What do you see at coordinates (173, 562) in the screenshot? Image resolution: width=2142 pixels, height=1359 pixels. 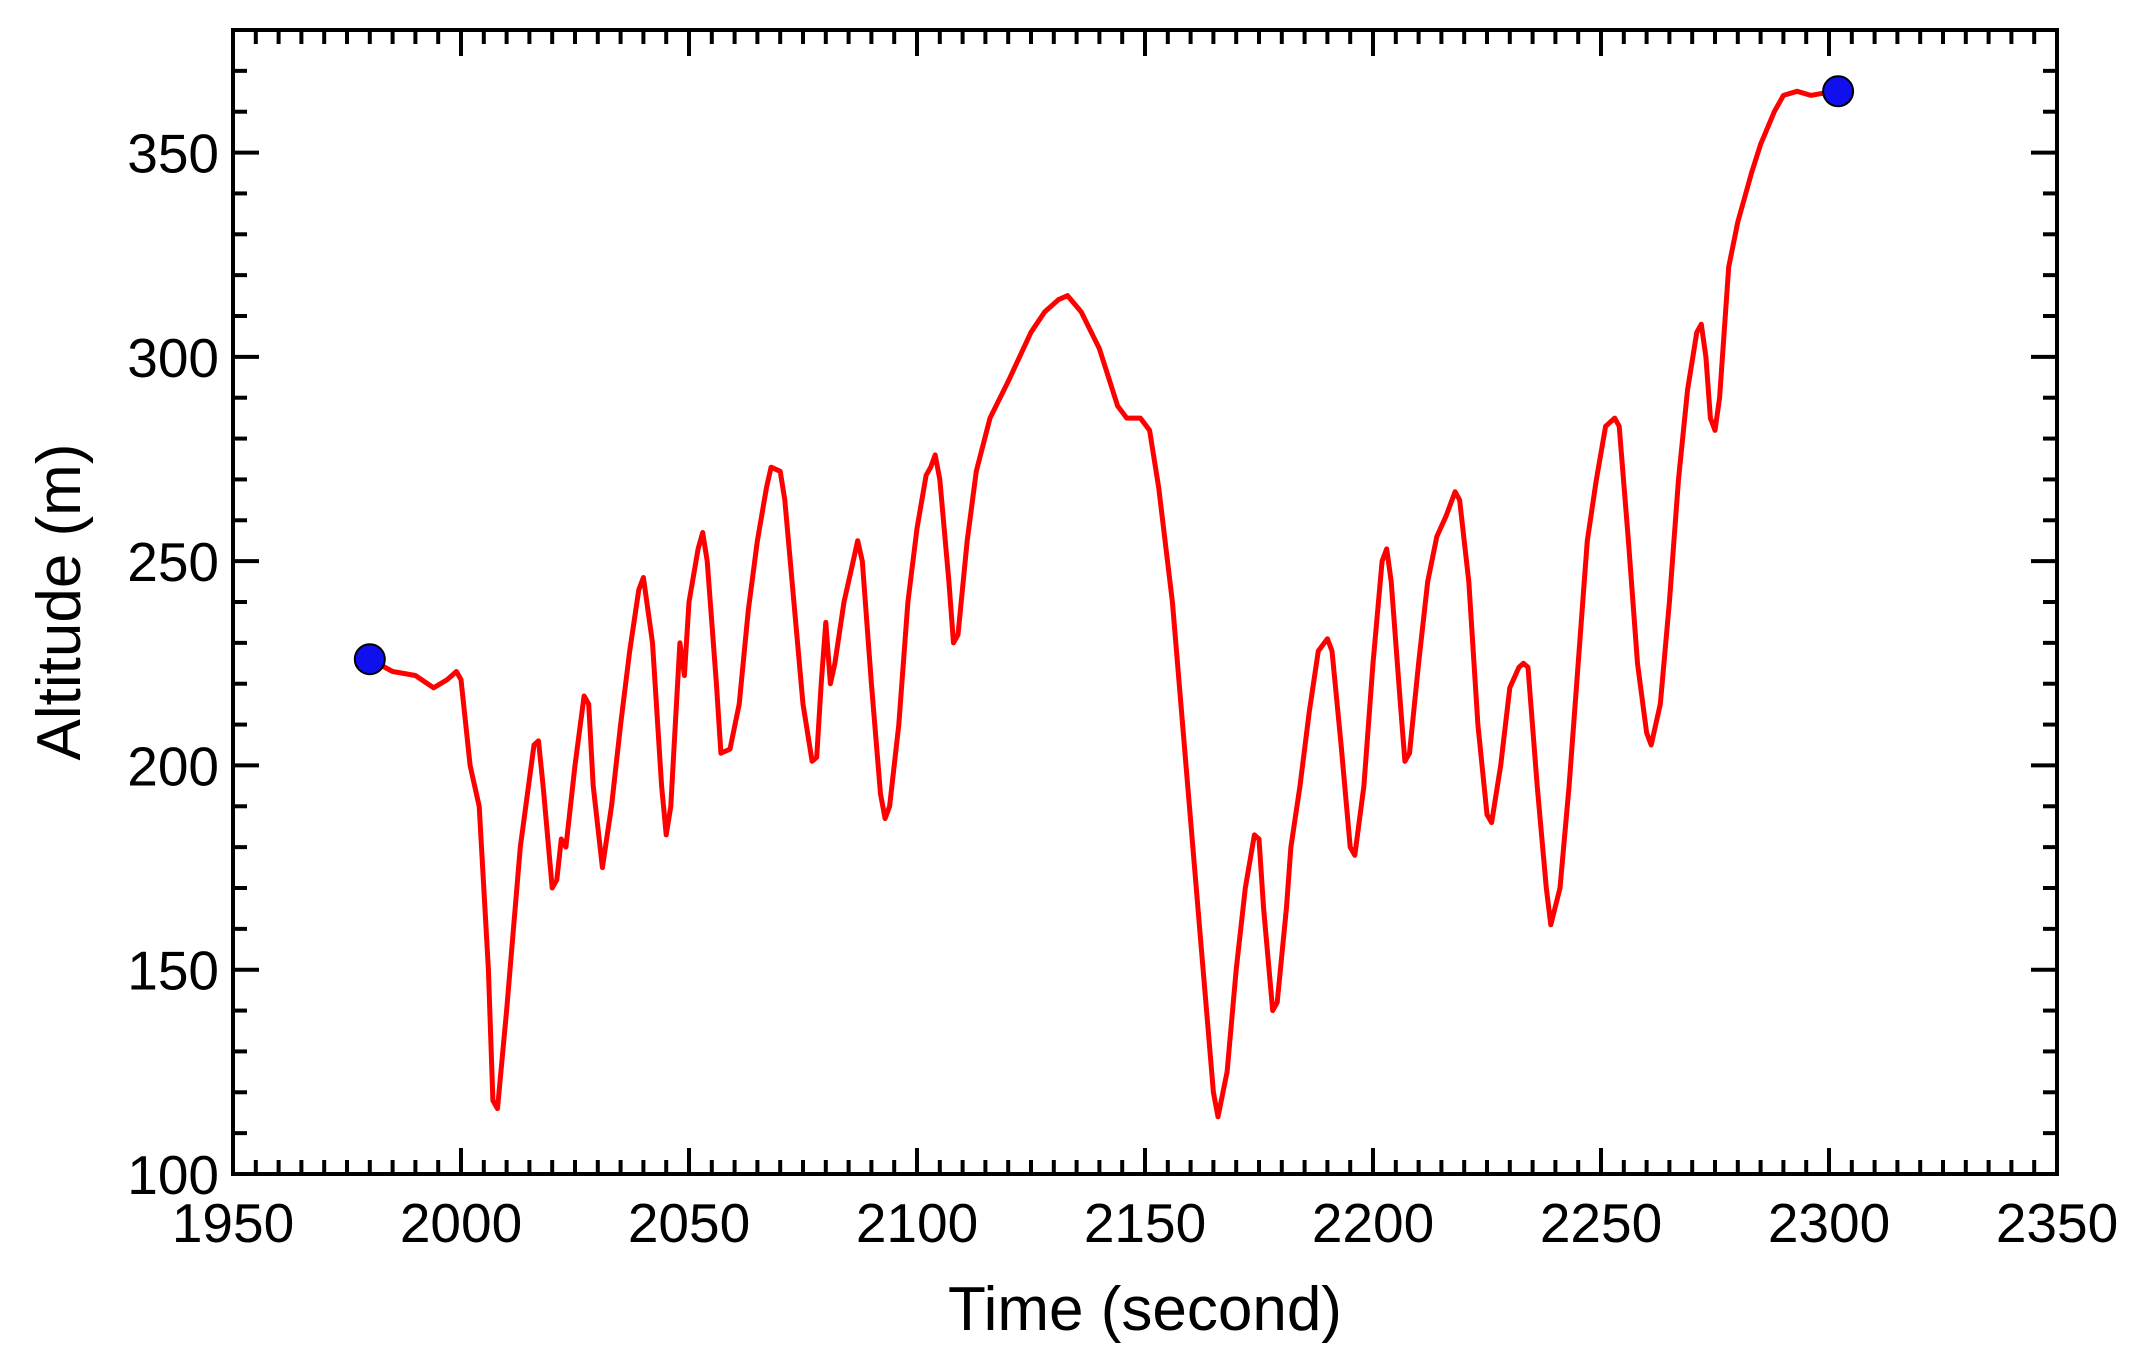 I see `y-tick-label: 250` at bounding box center [173, 562].